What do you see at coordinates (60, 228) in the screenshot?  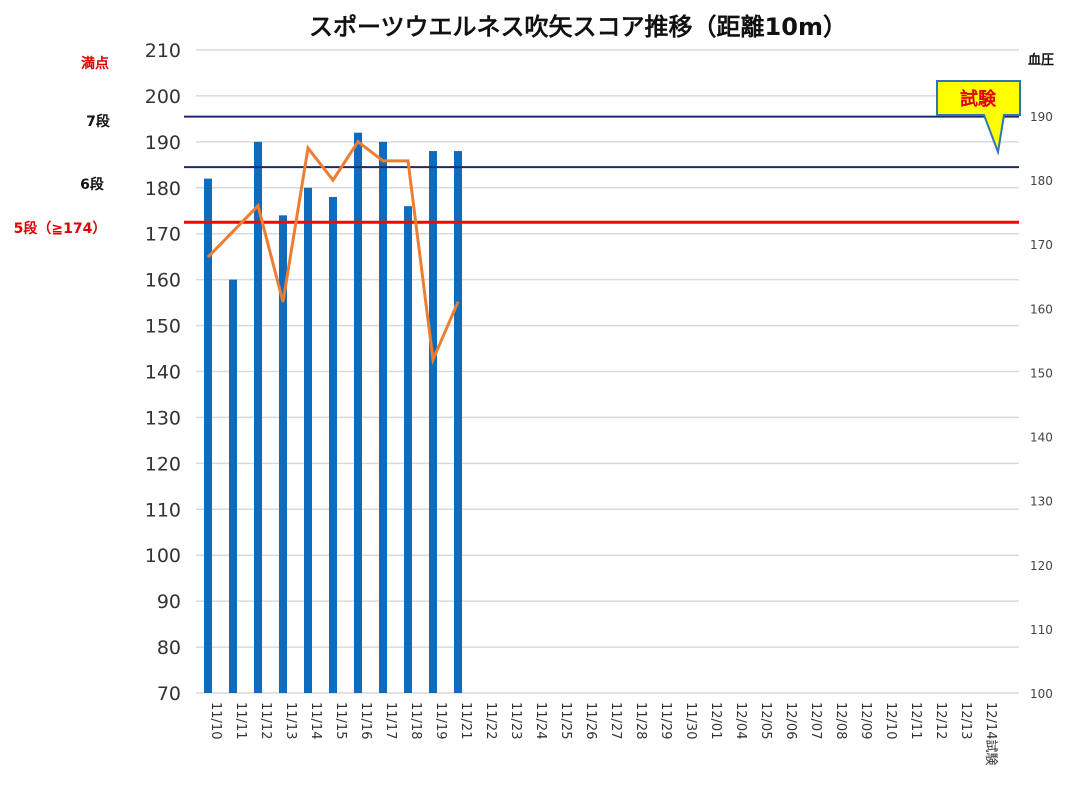 I see `reference-label: 5段（≧174）` at bounding box center [60, 228].